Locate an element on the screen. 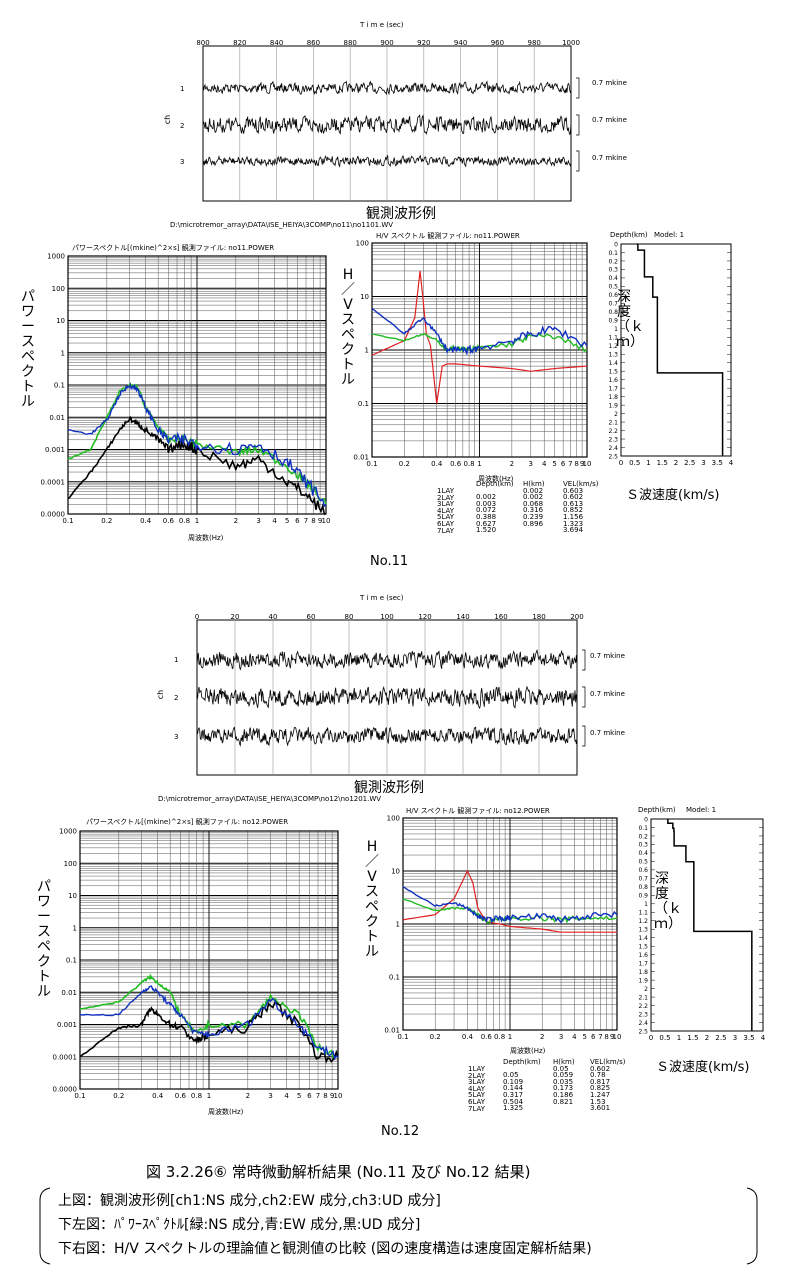  layer-cell: 0.602 is located at coordinates (573, 497).